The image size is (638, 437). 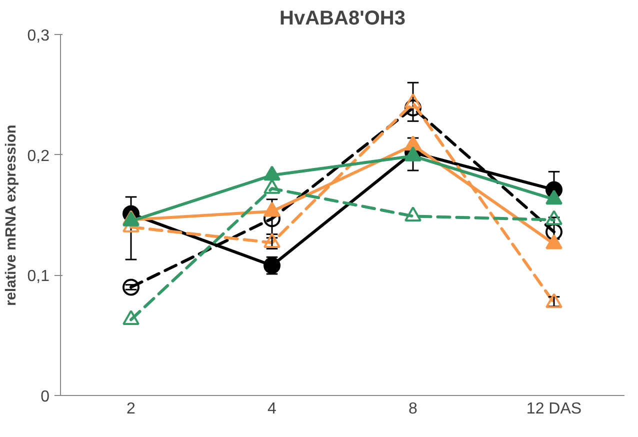 What do you see at coordinates (554, 409) in the screenshot?
I see `x-tick-label: 12 DAS` at bounding box center [554, 409].